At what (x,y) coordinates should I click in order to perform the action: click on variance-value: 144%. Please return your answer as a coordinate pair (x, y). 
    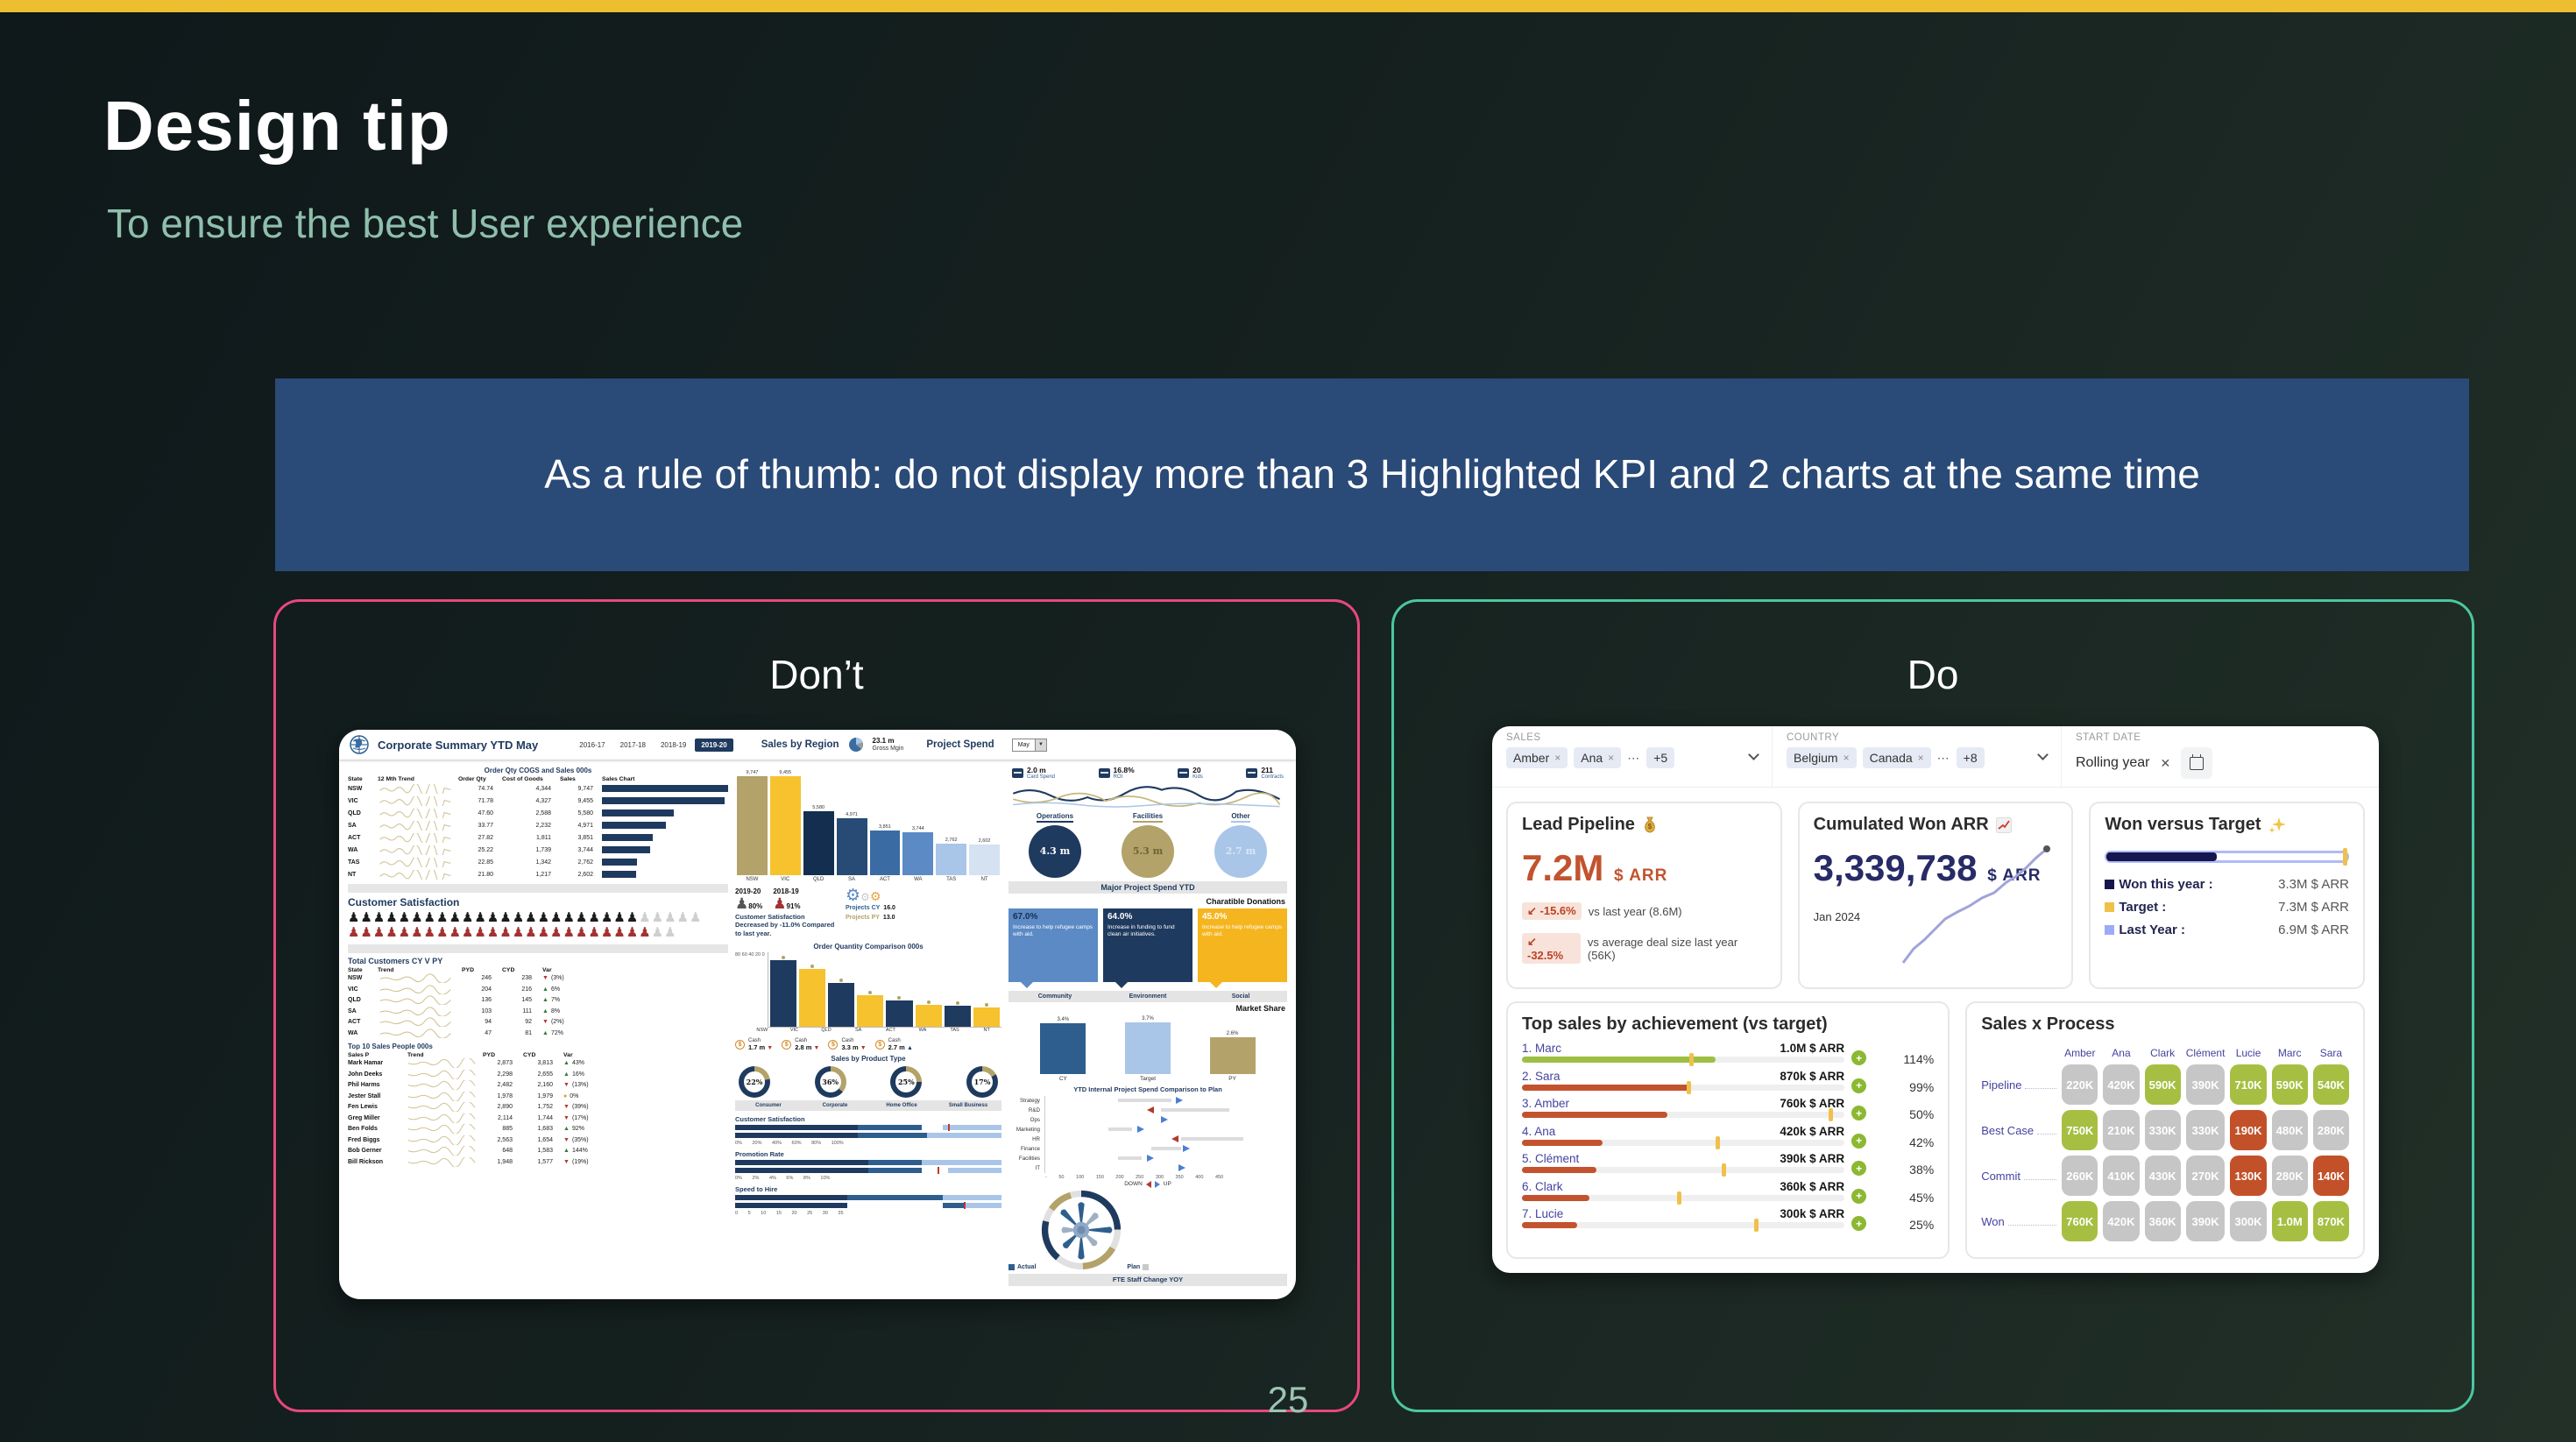
    Looking at the image, I should click on (579, 1151).